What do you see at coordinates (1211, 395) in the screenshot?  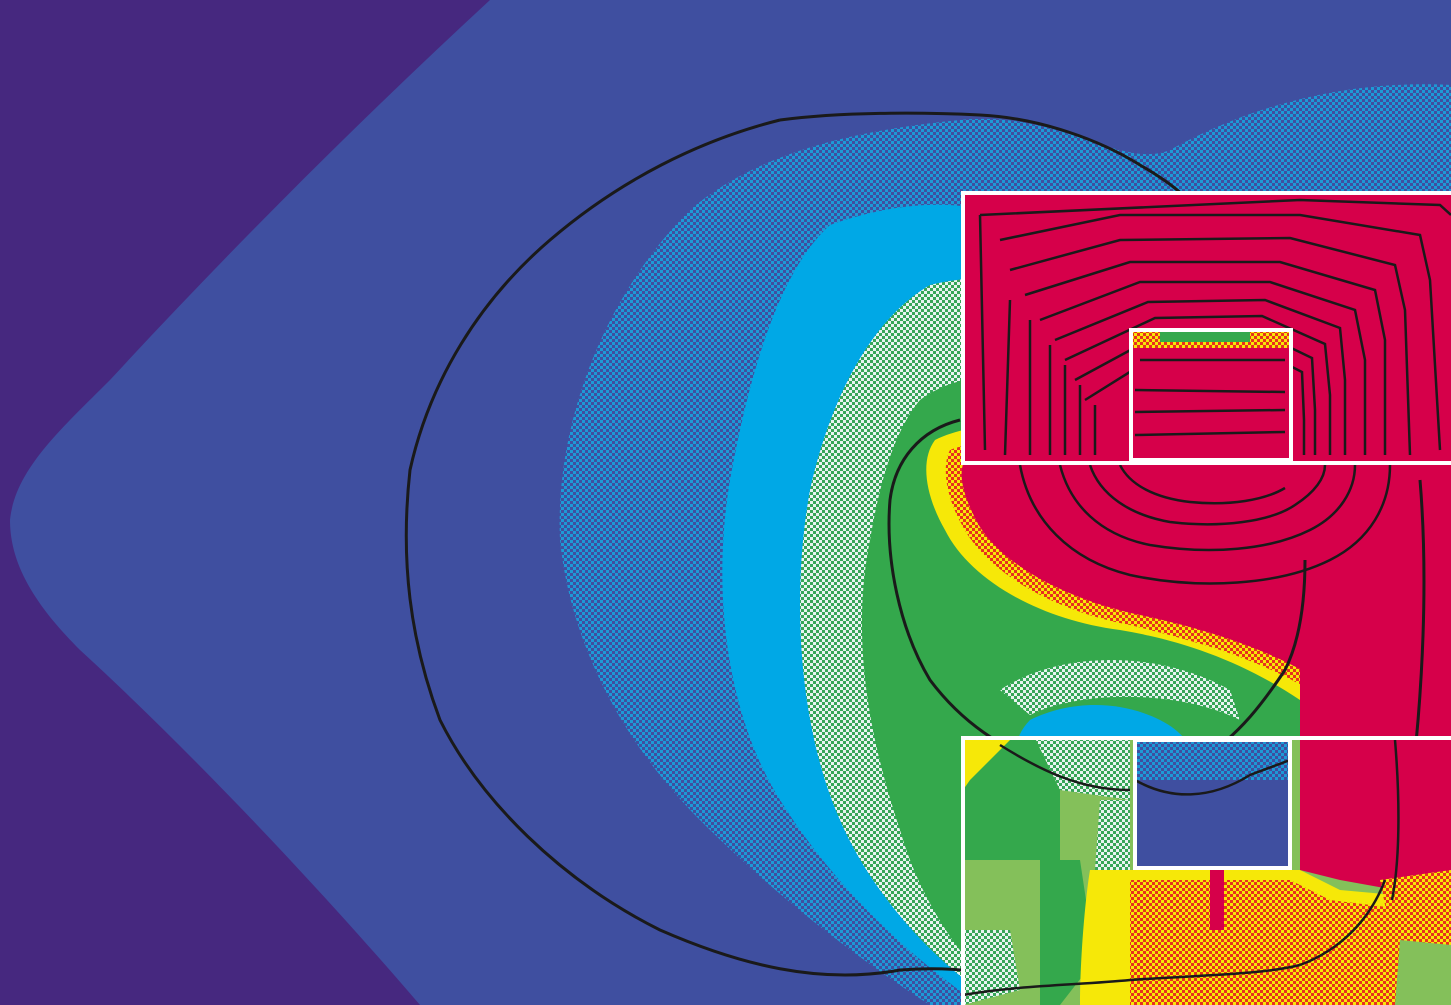 I see `upper-nested-box` at bounding box center [1211, 395].